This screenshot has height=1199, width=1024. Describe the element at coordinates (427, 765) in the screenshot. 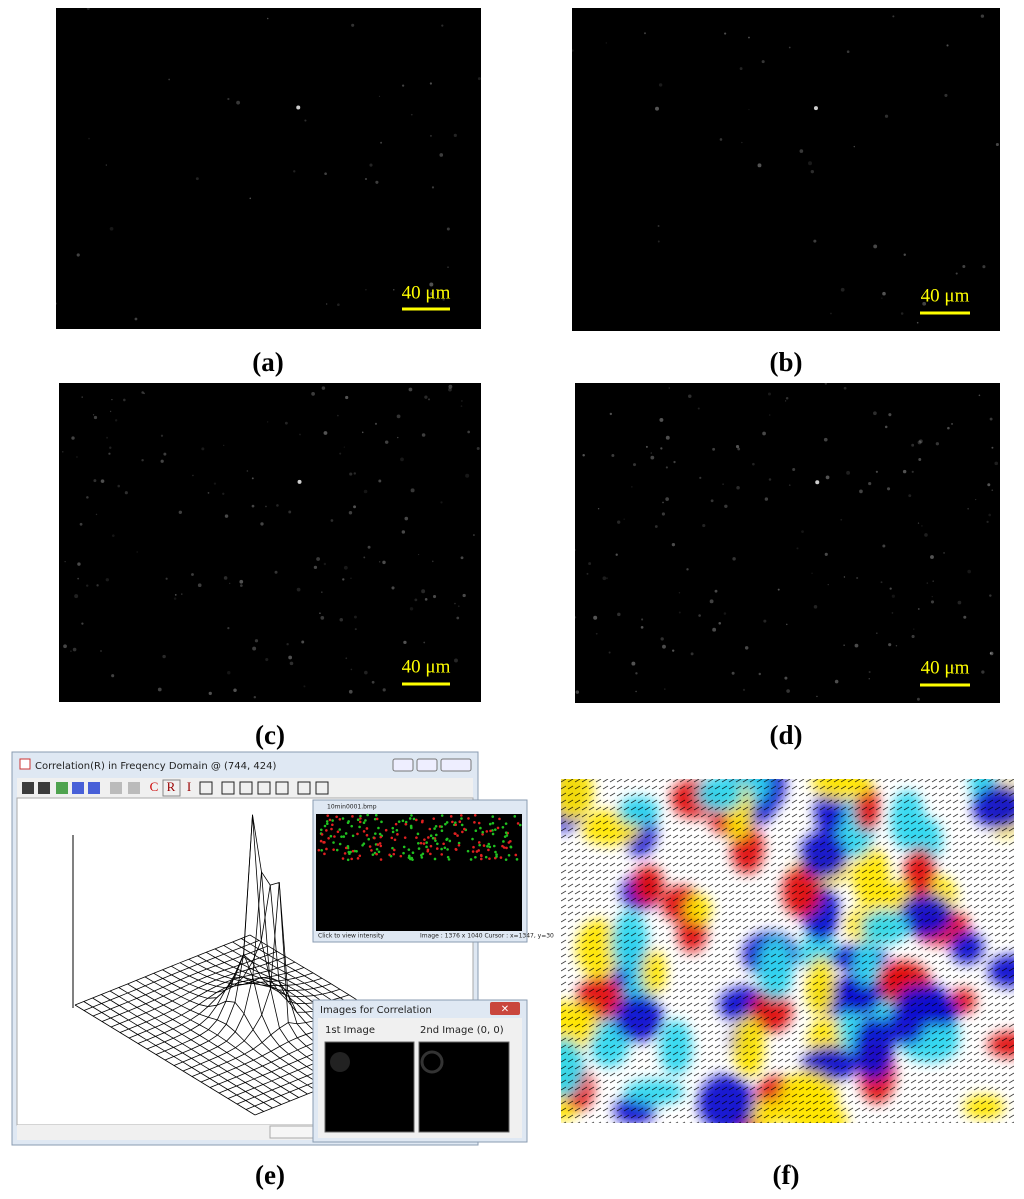

I see `maximize-button` at that location.